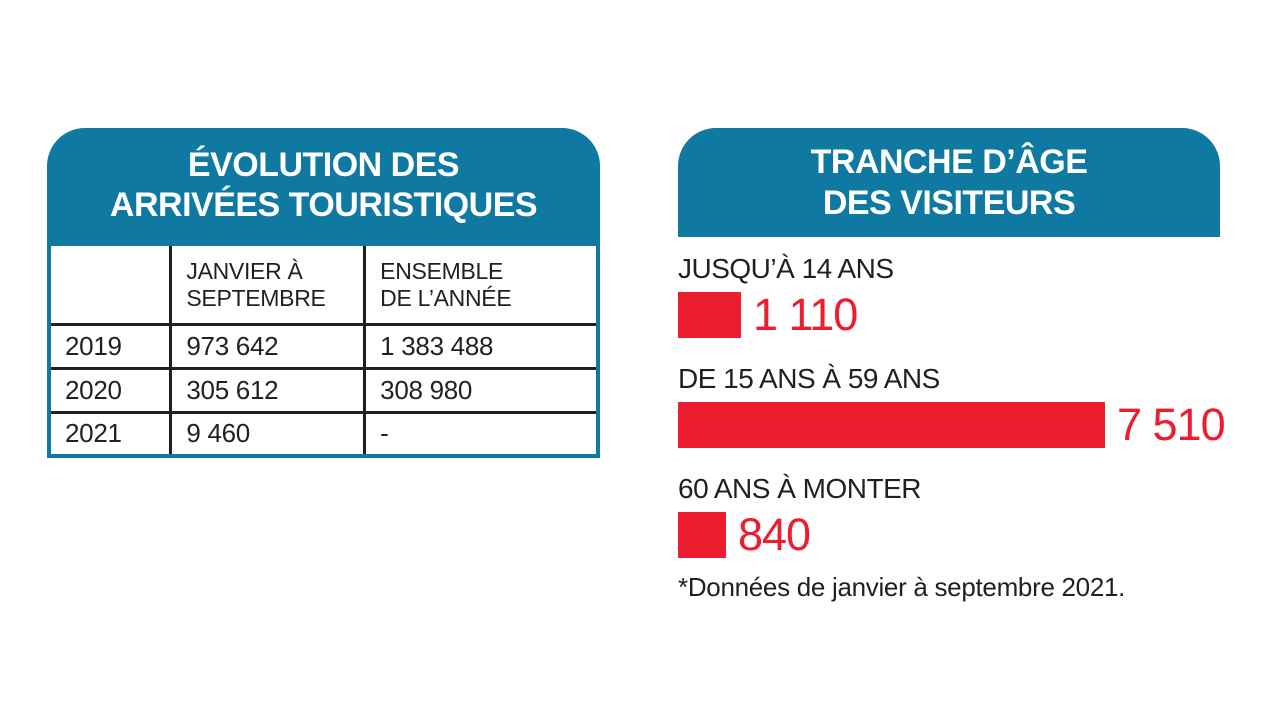  Describe the element at coordinates (481, 390) in the screenshot. I see `value-cell: 308 980` at that location.